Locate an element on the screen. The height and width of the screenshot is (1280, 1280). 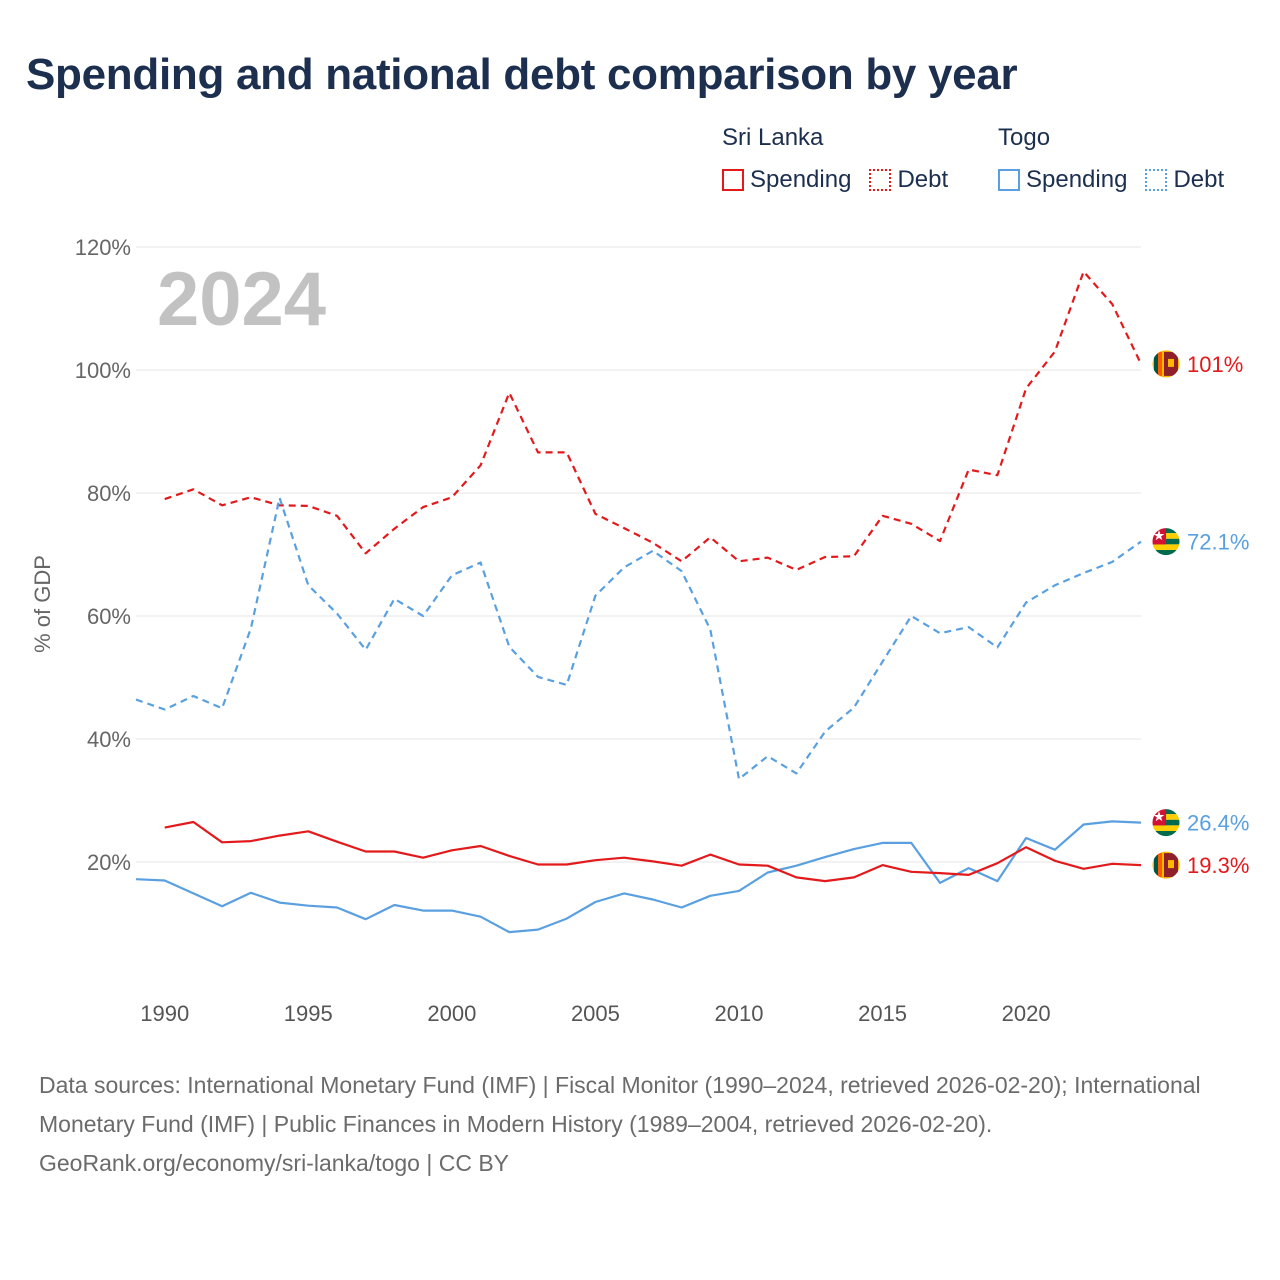
legend-sri-lanka: Sri Lanka Spending Debt is located at coordinates (835, 159).